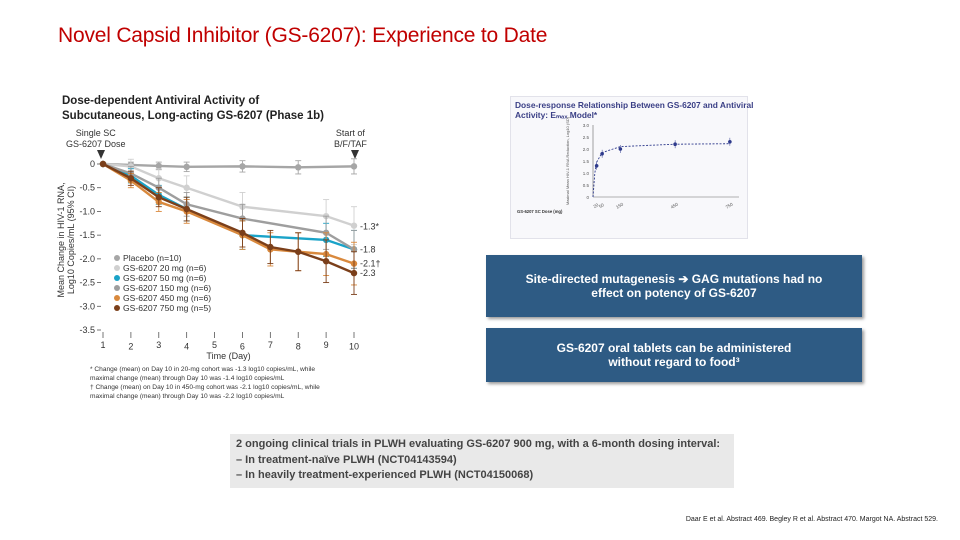 This screenshot has width=960, height=540. What do you see at coordinates (586, 173) in the screenshot?
I see `inset-y-tick-label: 1.0` at bounding box center [586, 173].